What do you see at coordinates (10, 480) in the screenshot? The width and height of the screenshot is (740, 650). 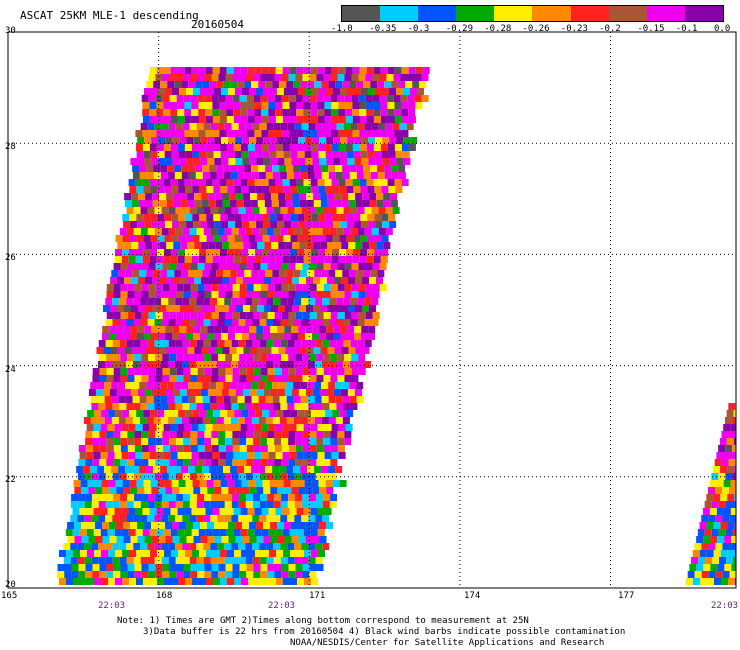 I see `y-tick-22: 22` at bounding box center [10, 480].